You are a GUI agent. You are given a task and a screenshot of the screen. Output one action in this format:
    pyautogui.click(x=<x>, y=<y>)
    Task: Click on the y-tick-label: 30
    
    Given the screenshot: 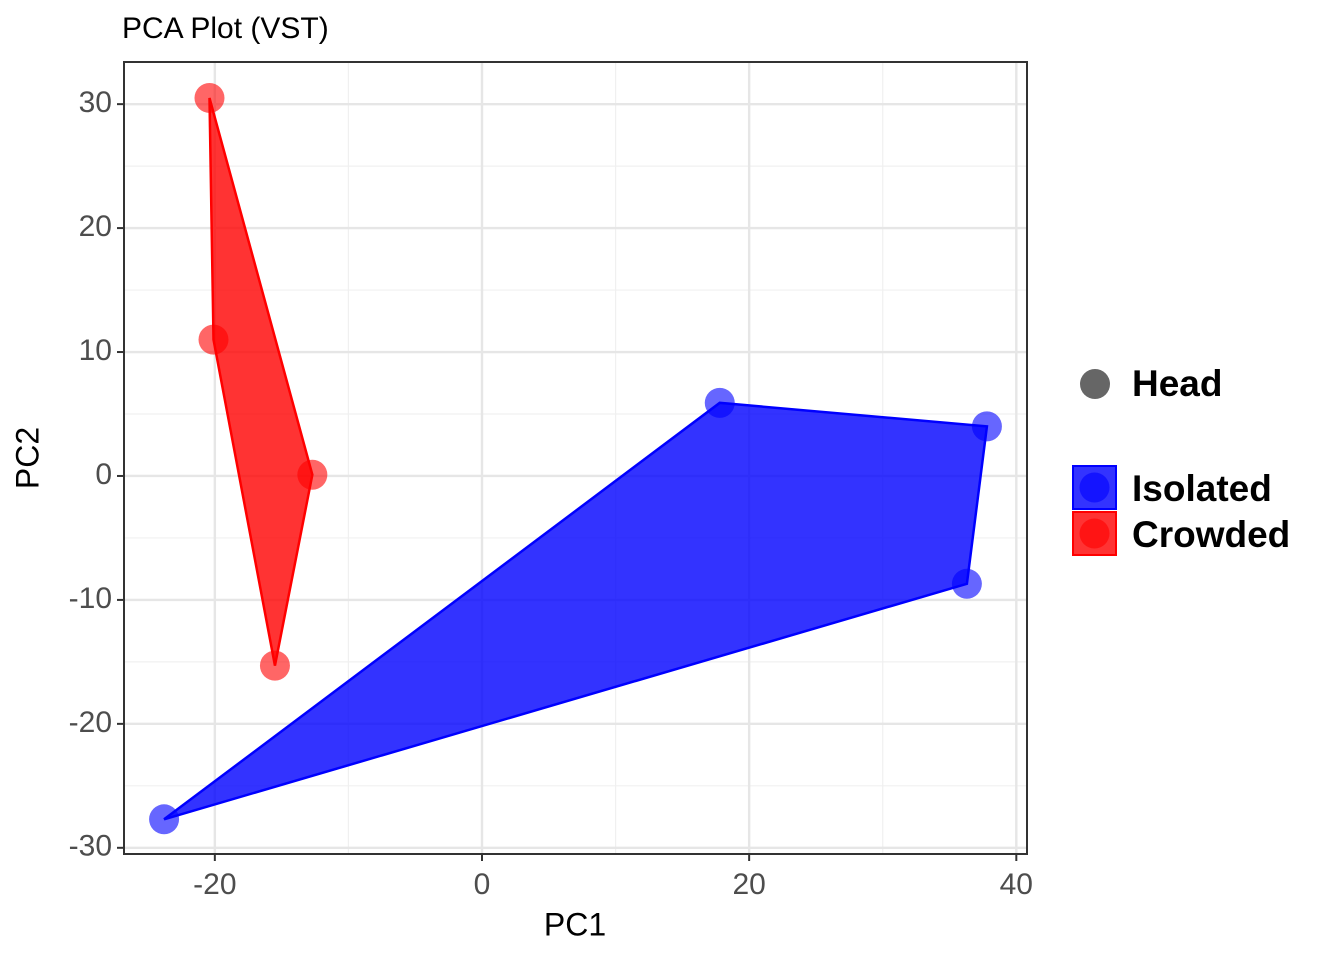 What is the action you would take?
    pyautogui.click(x=95, y=102)
    